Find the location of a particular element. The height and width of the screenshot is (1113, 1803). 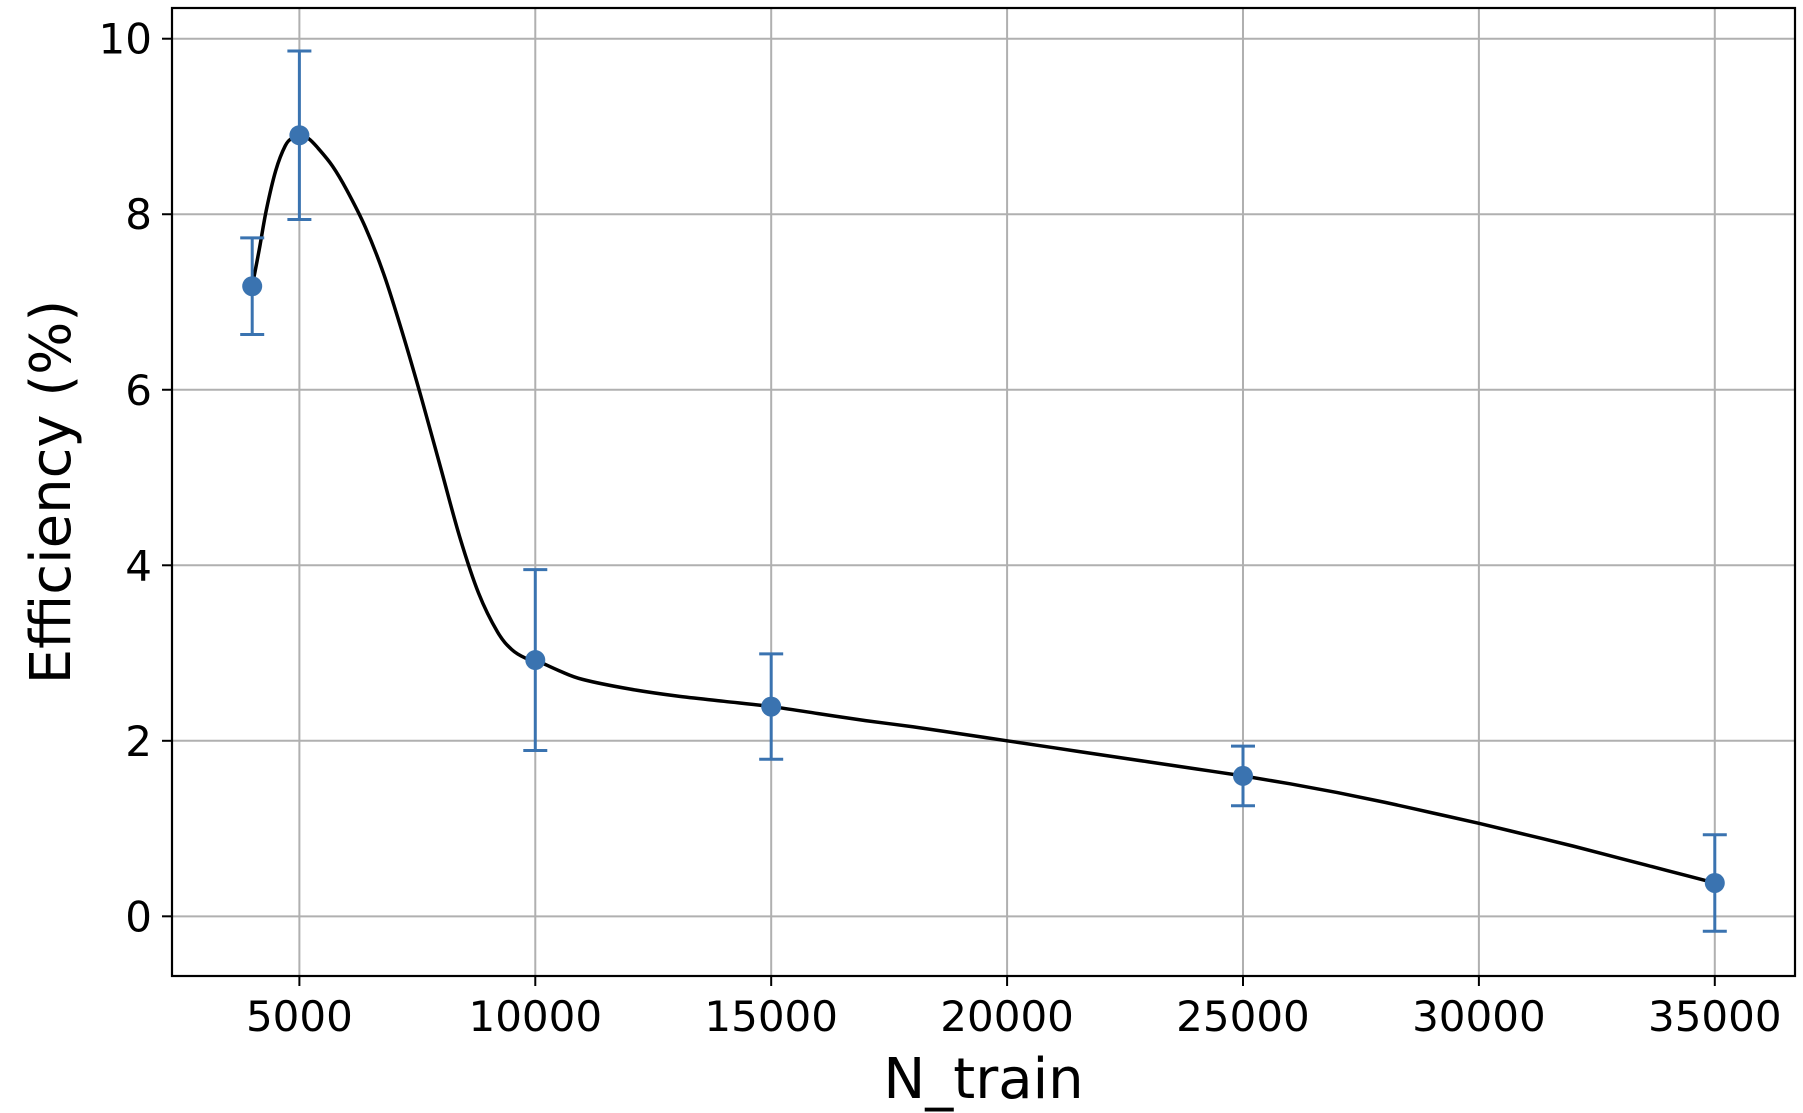

y-tick-label: 8 is located at coordinates (138, 214).